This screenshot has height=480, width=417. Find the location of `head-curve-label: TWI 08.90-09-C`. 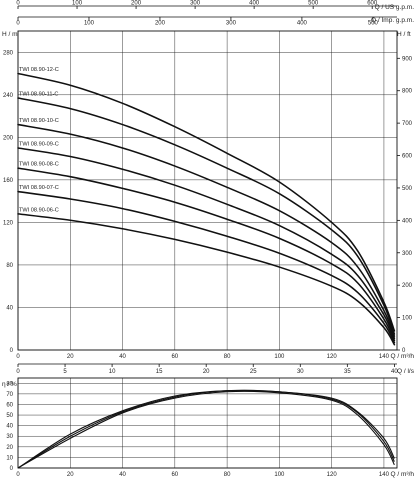

head-curve-label: TWI 08.90-09-C is located at coordinates (39, 144).